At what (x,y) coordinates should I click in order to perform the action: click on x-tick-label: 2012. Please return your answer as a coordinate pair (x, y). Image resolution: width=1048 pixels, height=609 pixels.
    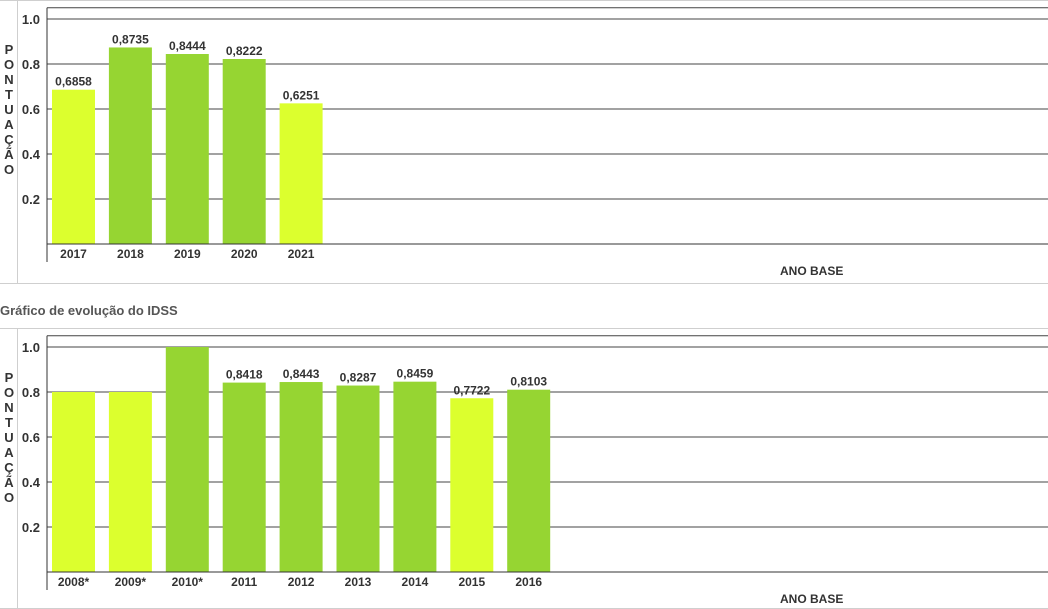
    Looking at the image, I should click on (301, 582).